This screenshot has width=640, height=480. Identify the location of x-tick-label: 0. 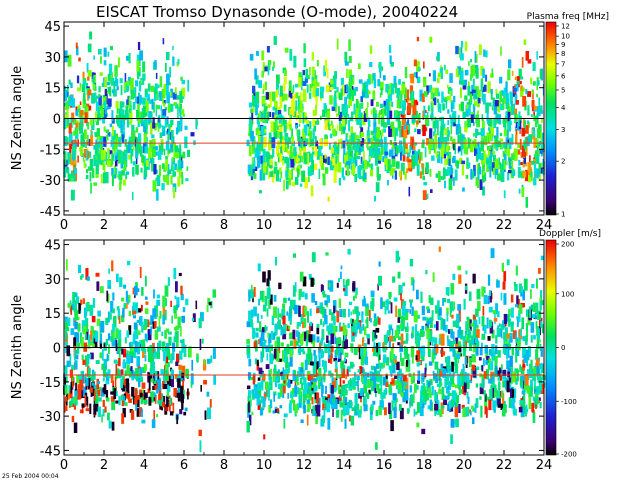
(64, 465).